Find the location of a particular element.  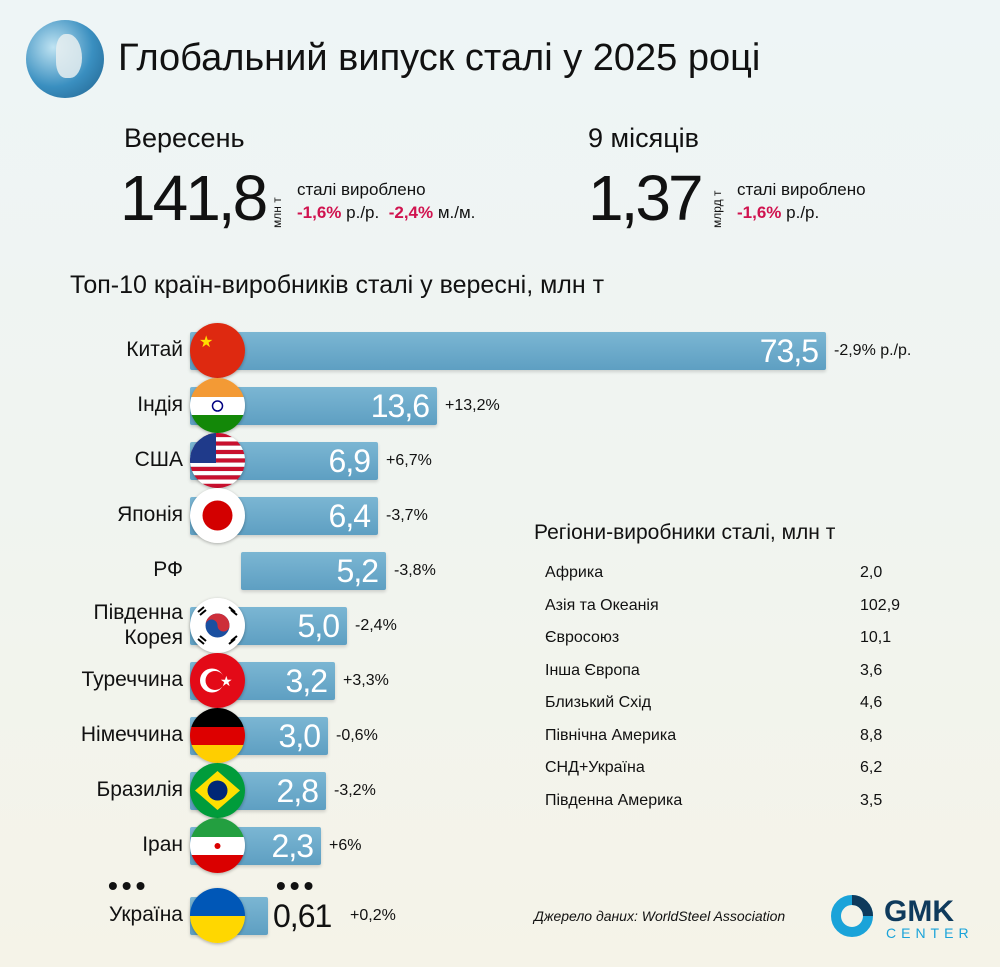

country-label: Японія is located at coordinates (150, 515).